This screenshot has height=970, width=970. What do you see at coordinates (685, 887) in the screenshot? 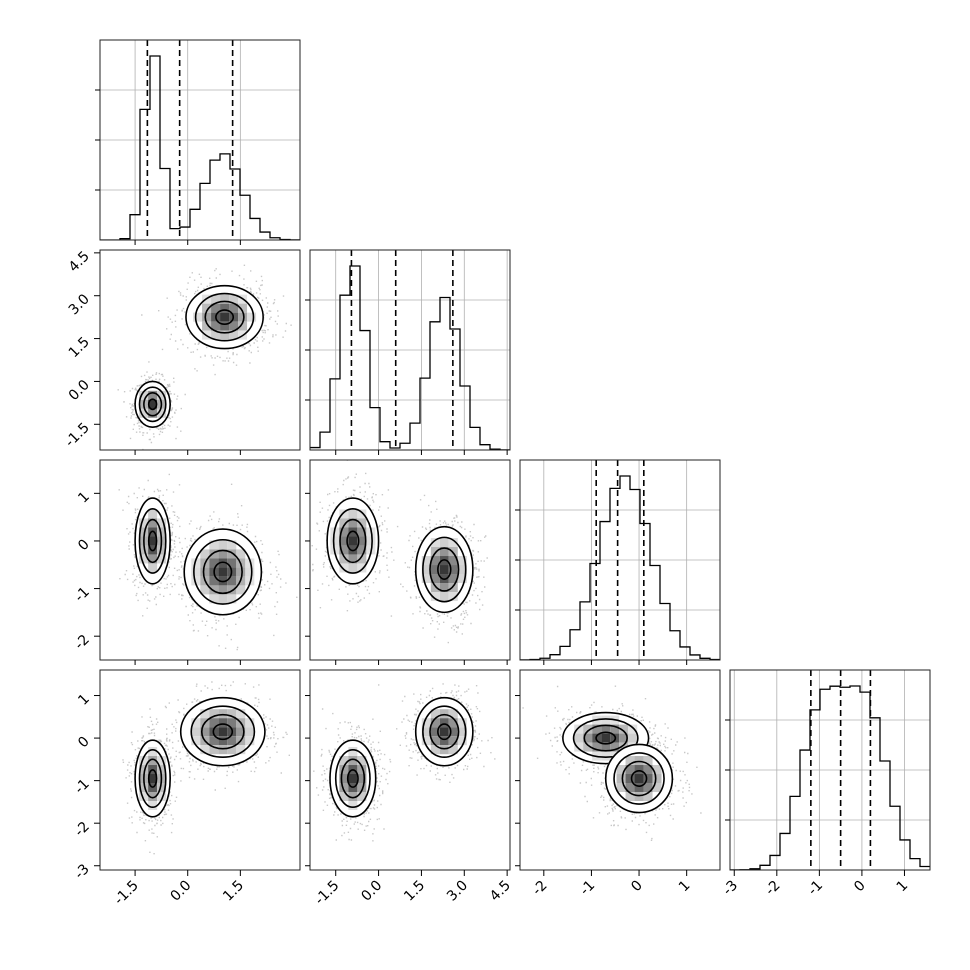
I see `xtick-label-2-3: 1` at bounding box center [685, 887].